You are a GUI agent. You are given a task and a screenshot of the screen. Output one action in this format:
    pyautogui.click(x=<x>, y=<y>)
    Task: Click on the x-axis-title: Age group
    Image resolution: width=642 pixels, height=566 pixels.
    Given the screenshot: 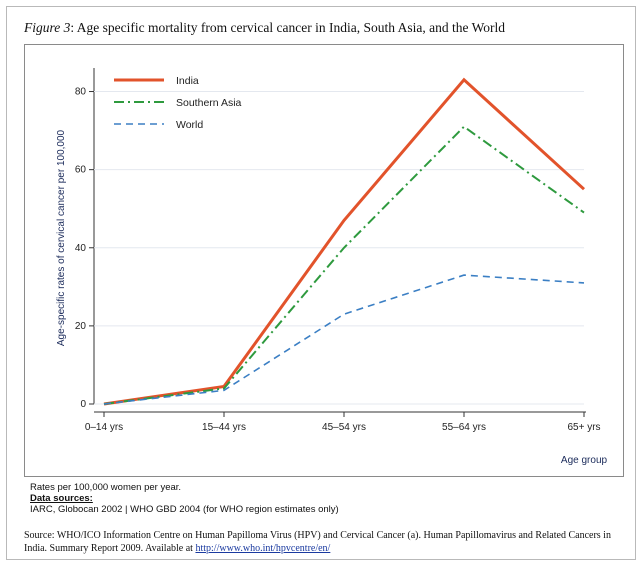 What is the action you would take?
    pyautogui.click(x=584, y=460)
    